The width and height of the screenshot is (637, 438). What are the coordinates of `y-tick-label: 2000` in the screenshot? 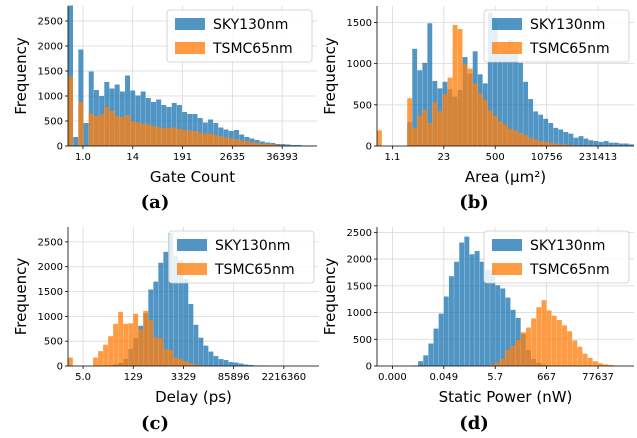 It's located at (359, 260).